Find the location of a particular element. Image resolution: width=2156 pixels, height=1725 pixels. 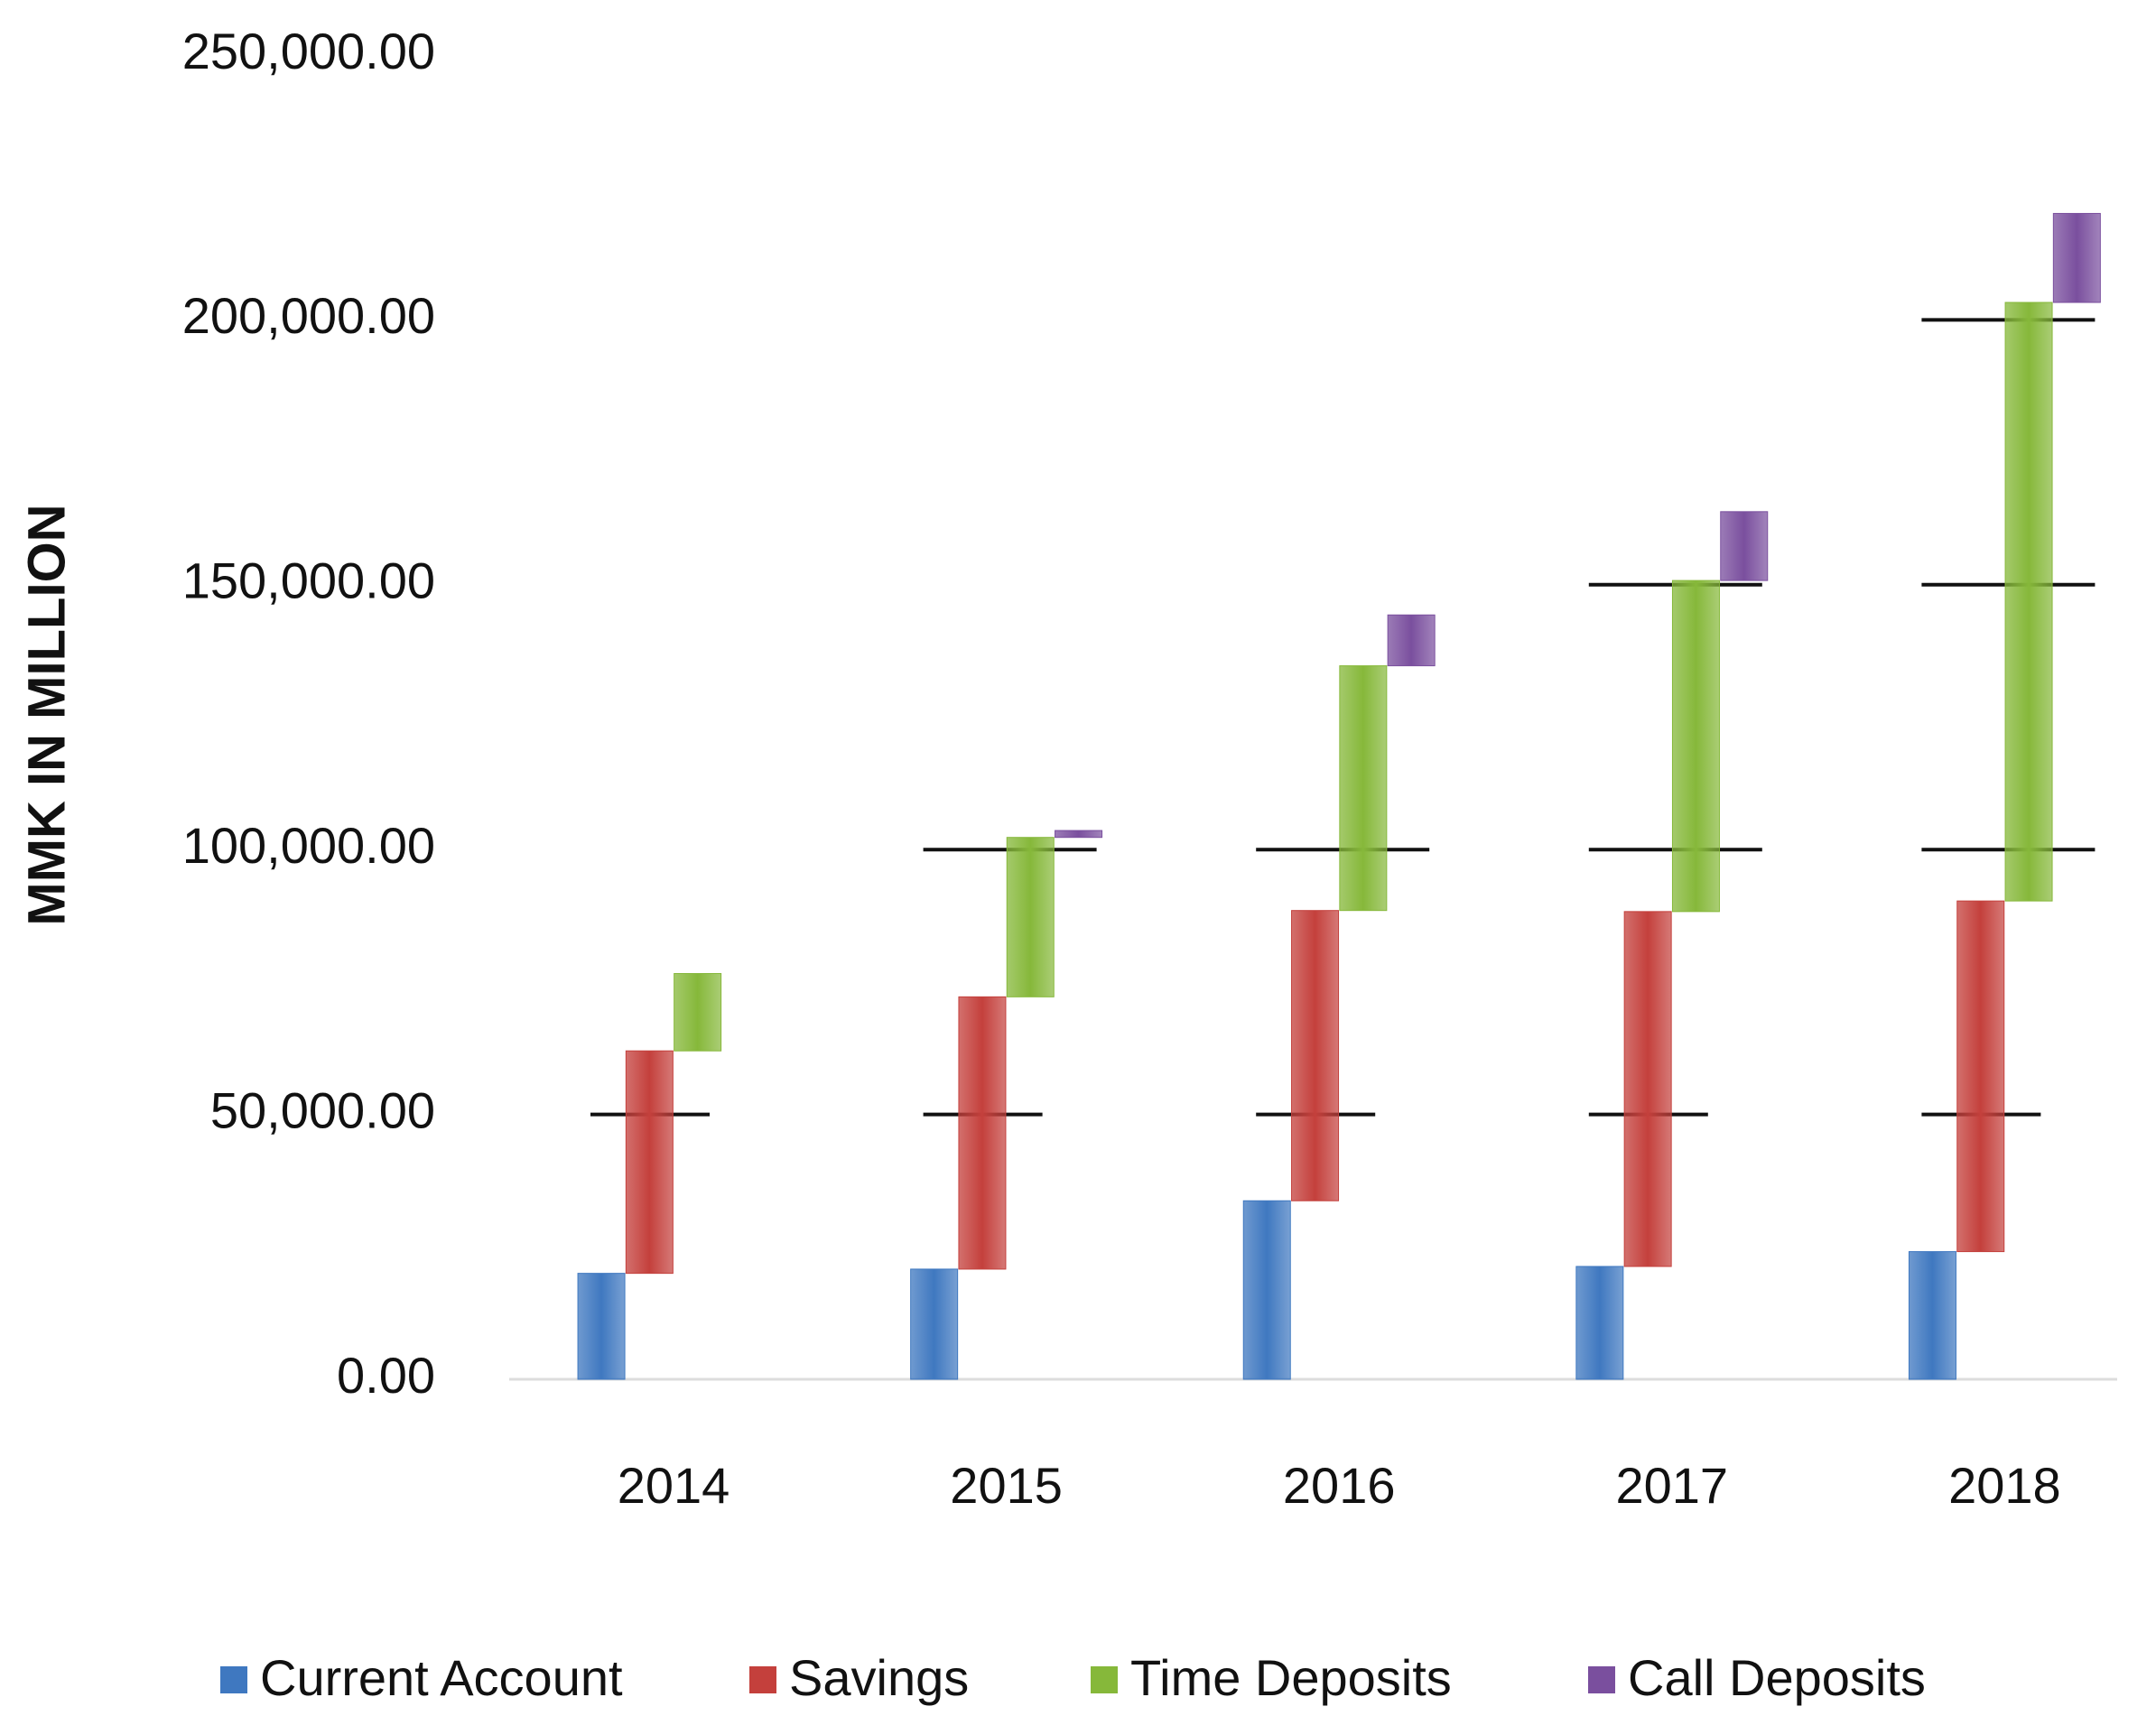

x-tick-label: 2015 is located at coordinates (1007, 1485).